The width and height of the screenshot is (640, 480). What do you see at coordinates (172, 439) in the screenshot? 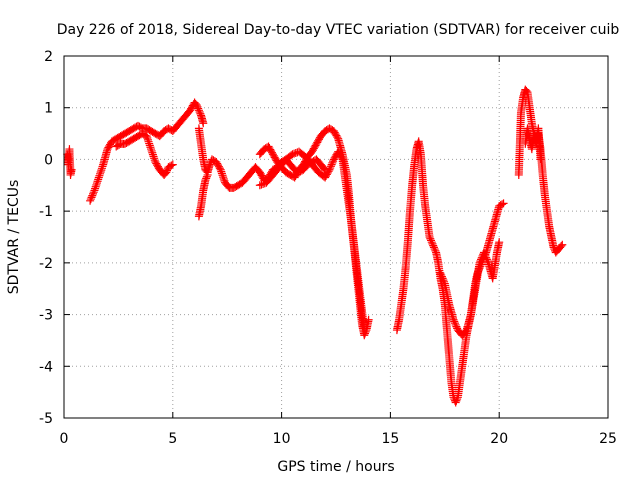
I see `x-tick-label: 5` at bounding box center [172, 439].